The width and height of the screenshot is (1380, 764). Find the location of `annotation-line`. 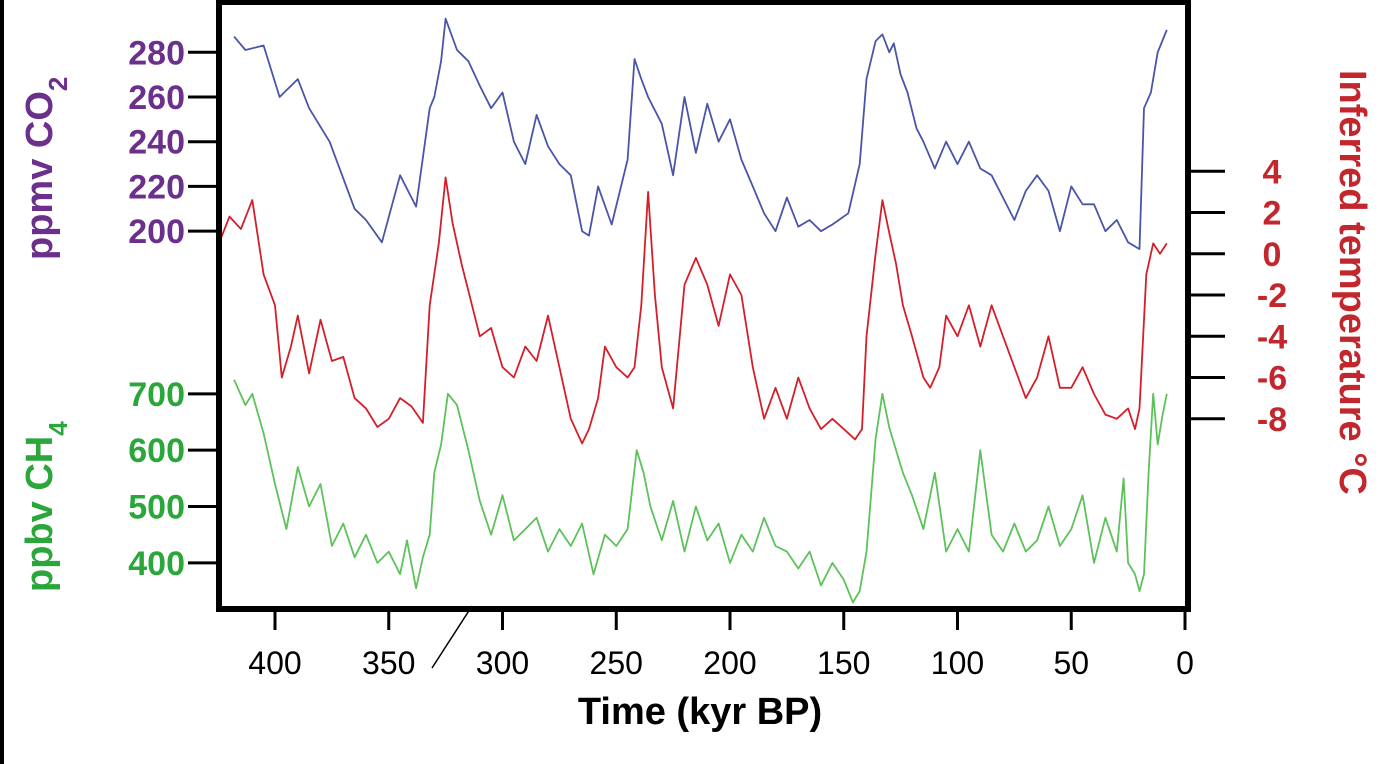

annotation-line is located at coordinates (452, 637).